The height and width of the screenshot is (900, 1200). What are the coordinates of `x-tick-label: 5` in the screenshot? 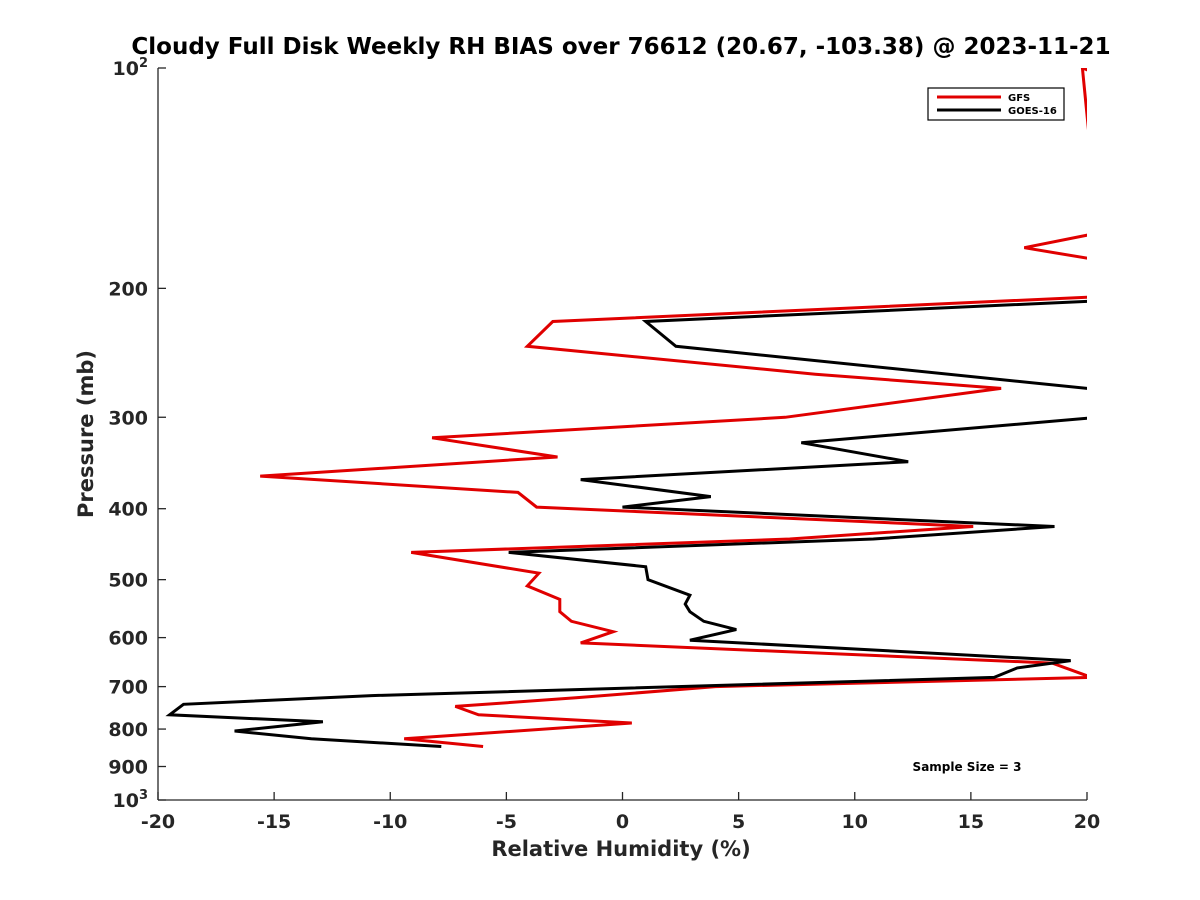 It's located at (738, 822).